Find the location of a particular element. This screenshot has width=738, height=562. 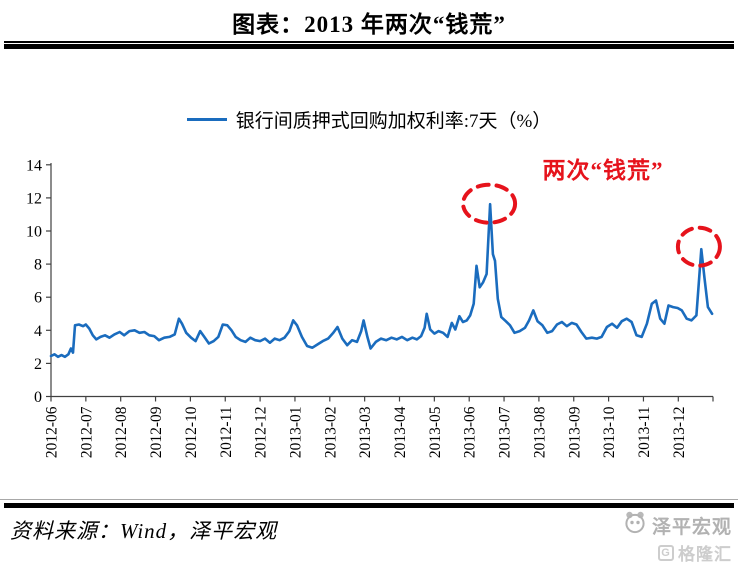

annotation-label: 两次“钱荒” is located at coordinates (603, 170).